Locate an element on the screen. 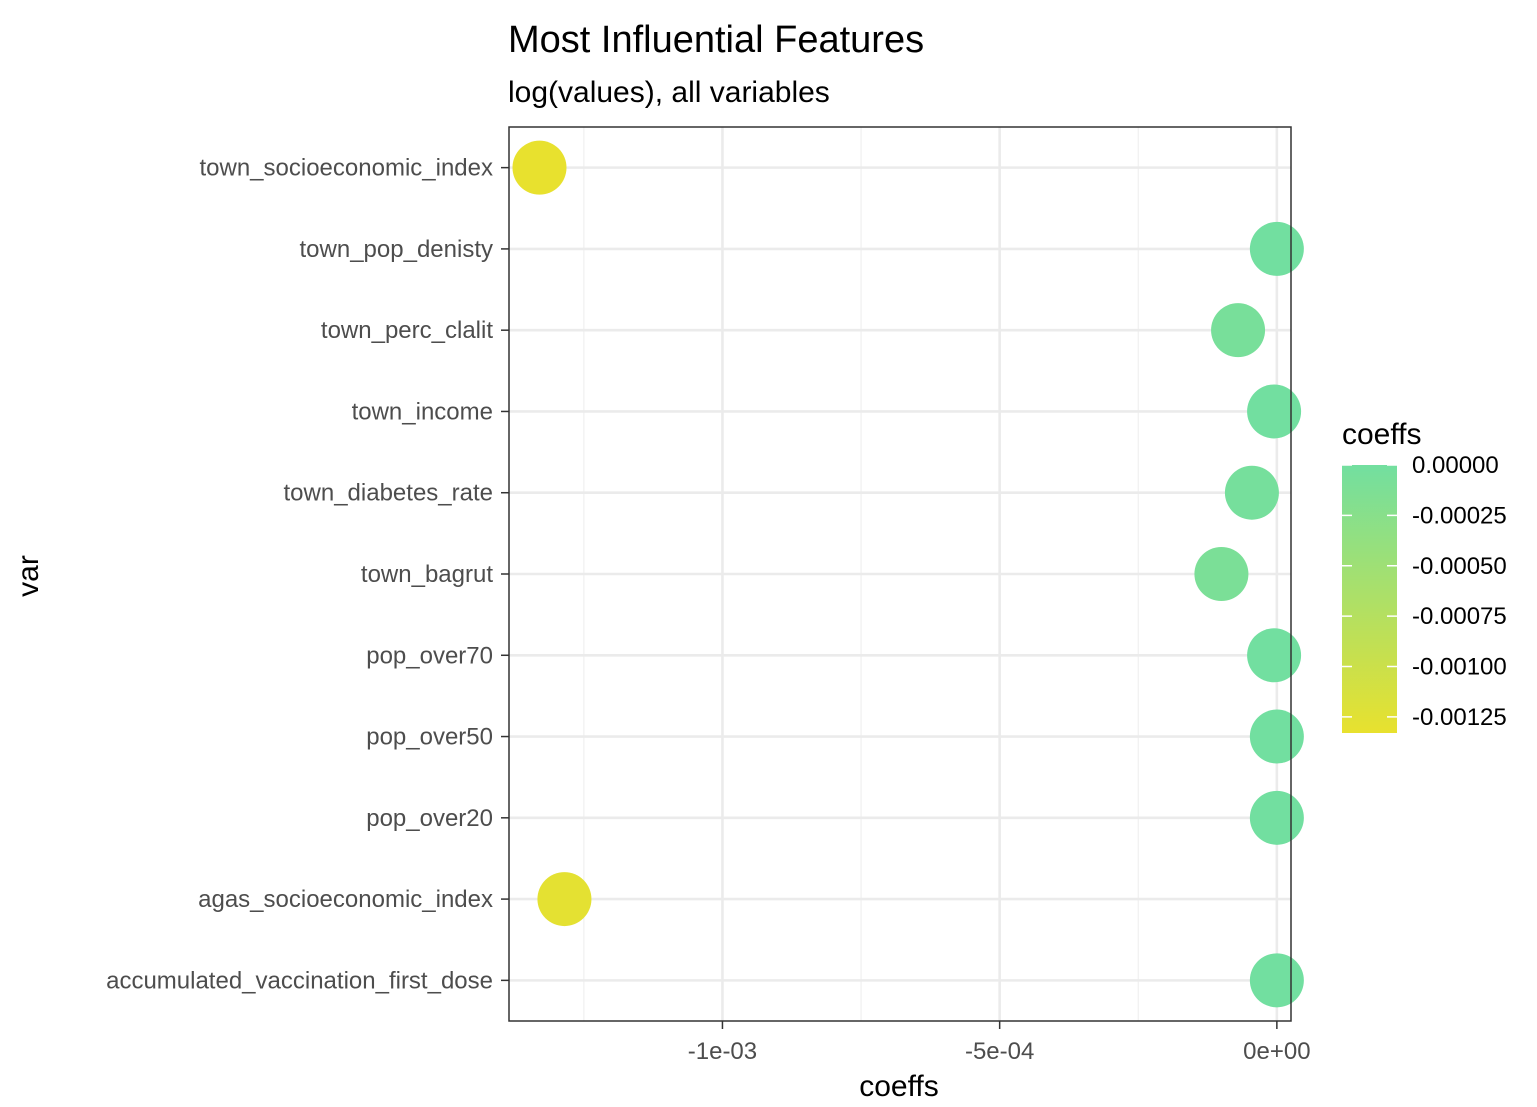 The height and width of the screenshot is (1107, 1537). y-tick-label: town_pop_denisty is located at coordinates (396, 249).